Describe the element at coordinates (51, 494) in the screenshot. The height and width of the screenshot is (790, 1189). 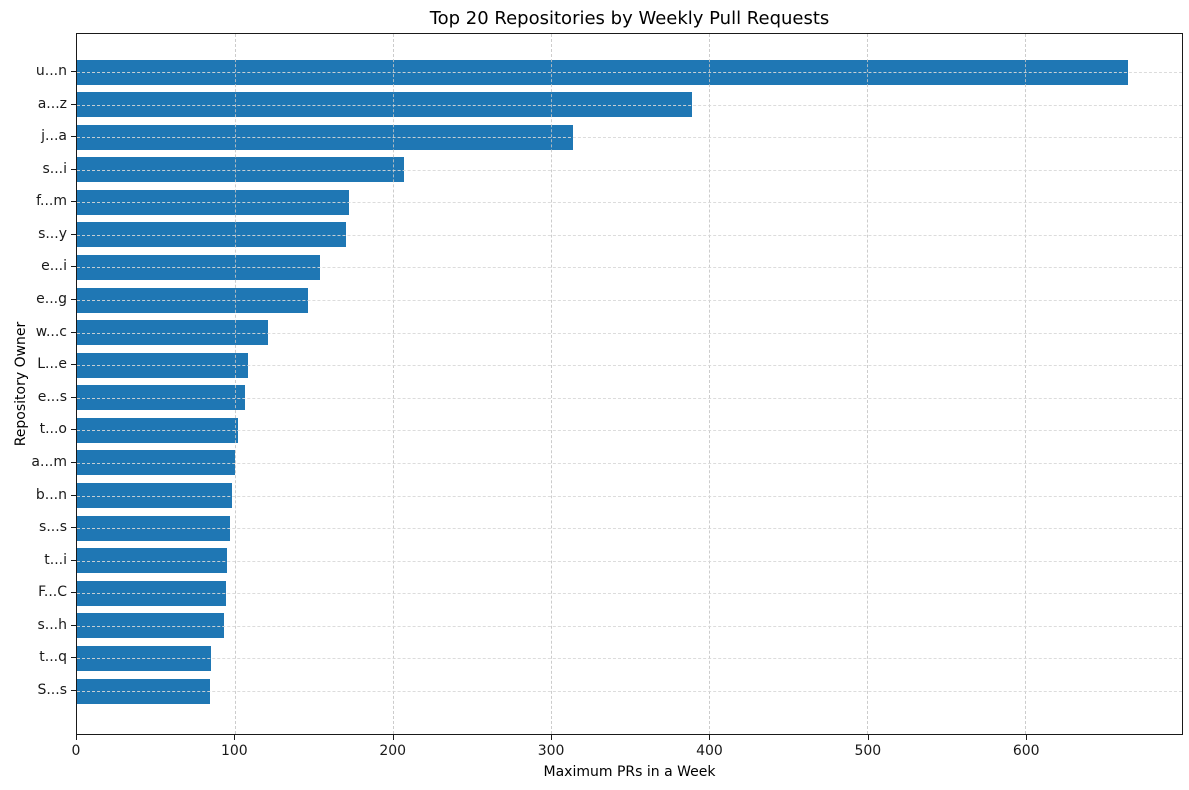
I see `y-tick-label: b...n` at that location.